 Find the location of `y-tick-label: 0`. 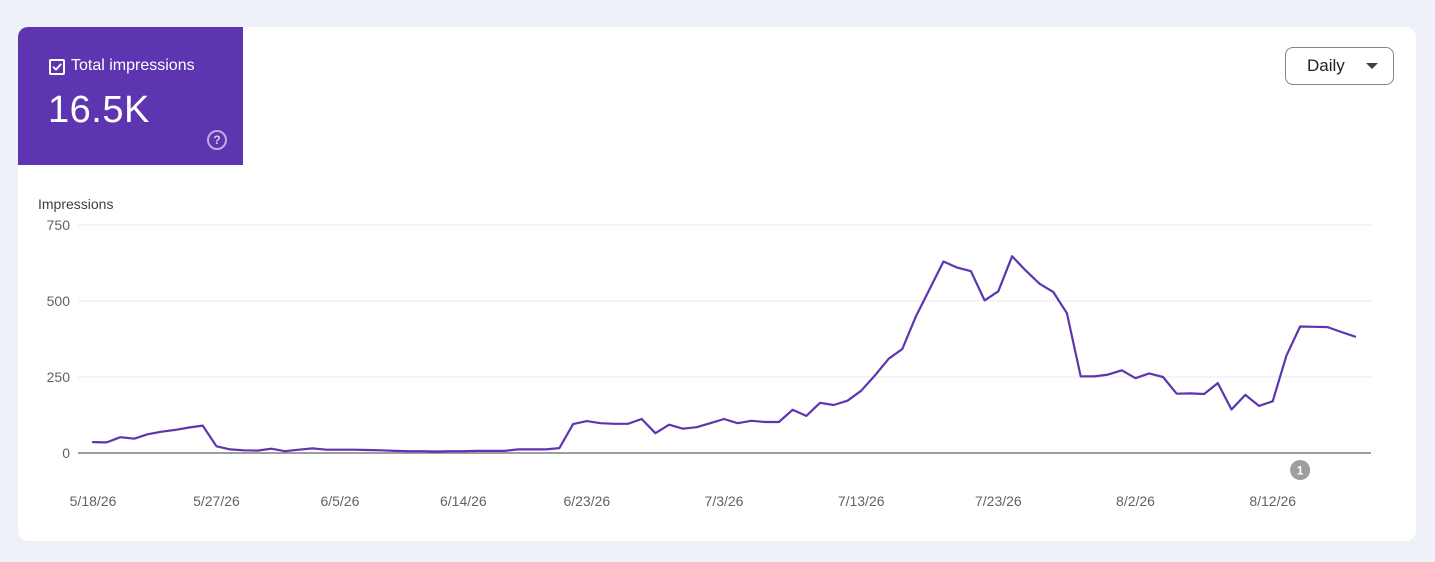

y-tick-label: 0 is located at coordinates (66, 453).